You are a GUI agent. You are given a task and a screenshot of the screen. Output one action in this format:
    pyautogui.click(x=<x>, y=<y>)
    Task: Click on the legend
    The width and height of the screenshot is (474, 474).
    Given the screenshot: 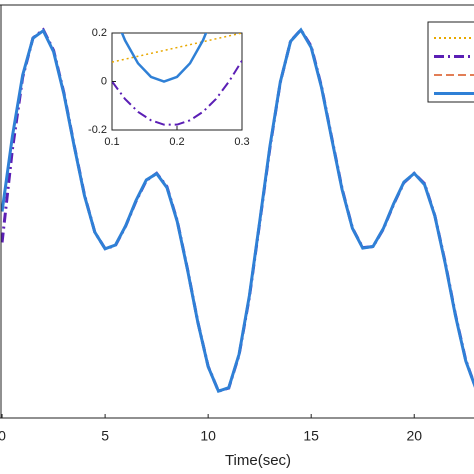 What is the action you would take?
    pyautogui.click(x=450, y=62)
    